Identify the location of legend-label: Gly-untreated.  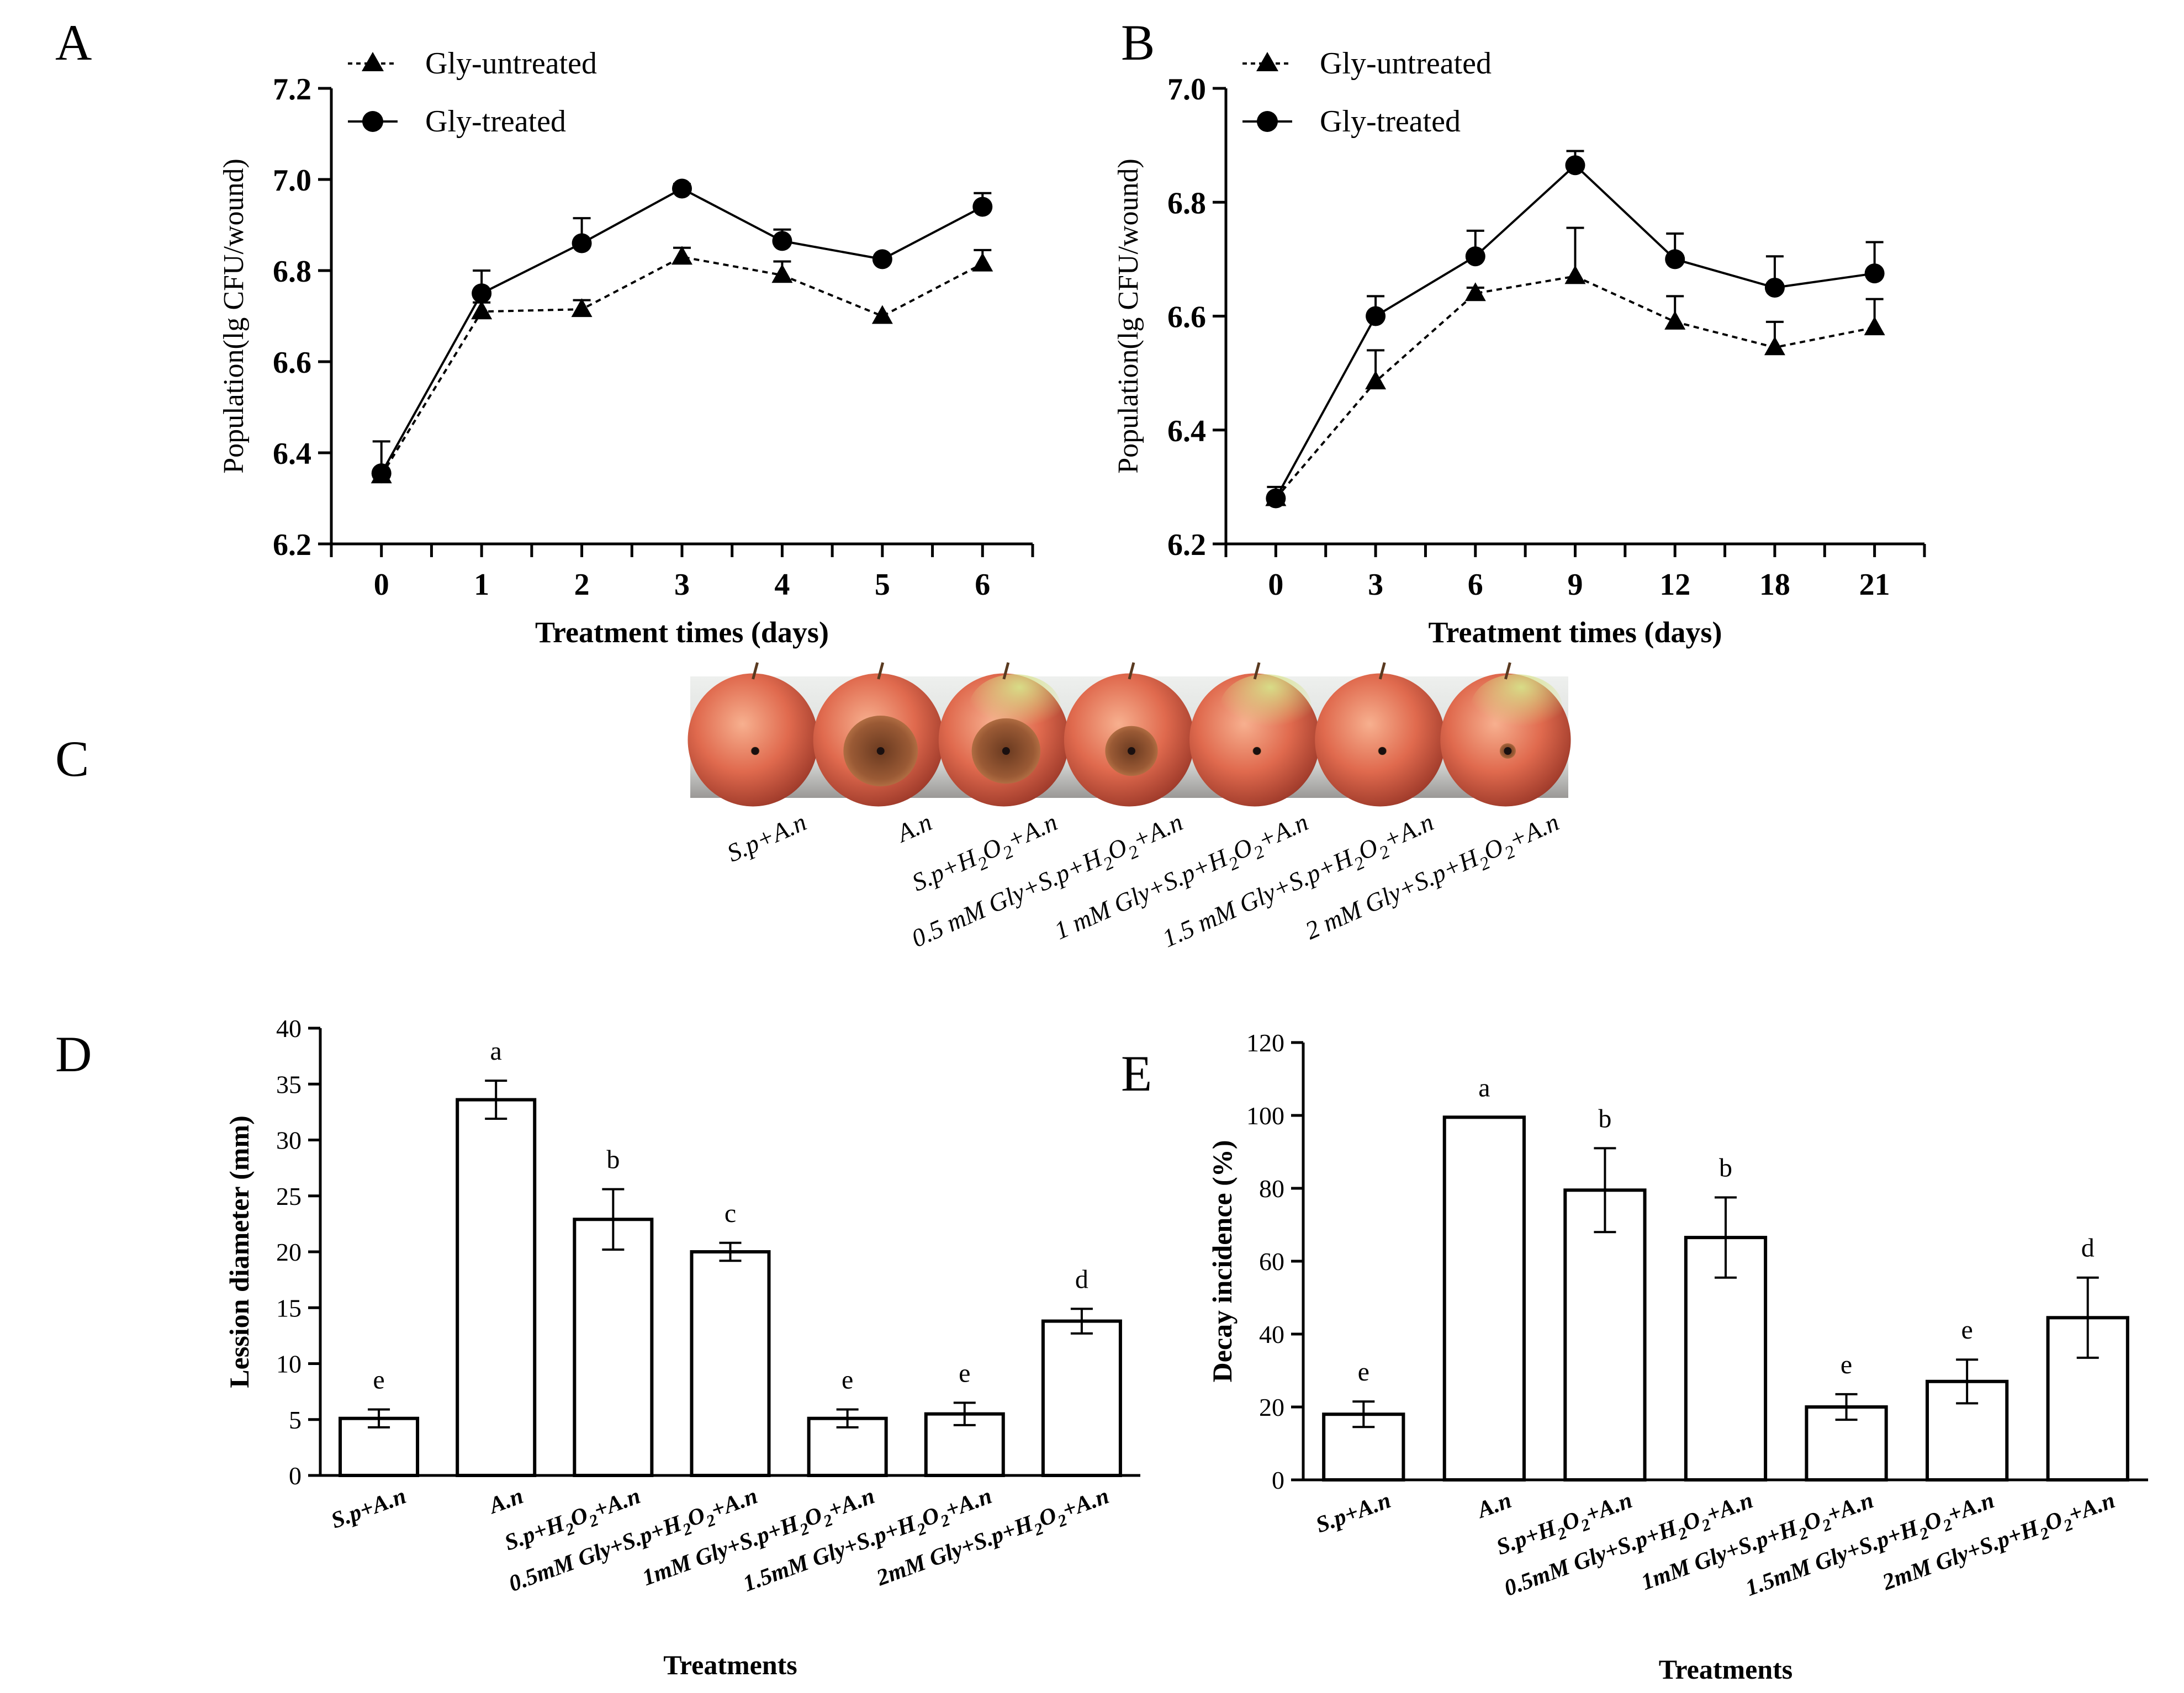
(1406, 63).